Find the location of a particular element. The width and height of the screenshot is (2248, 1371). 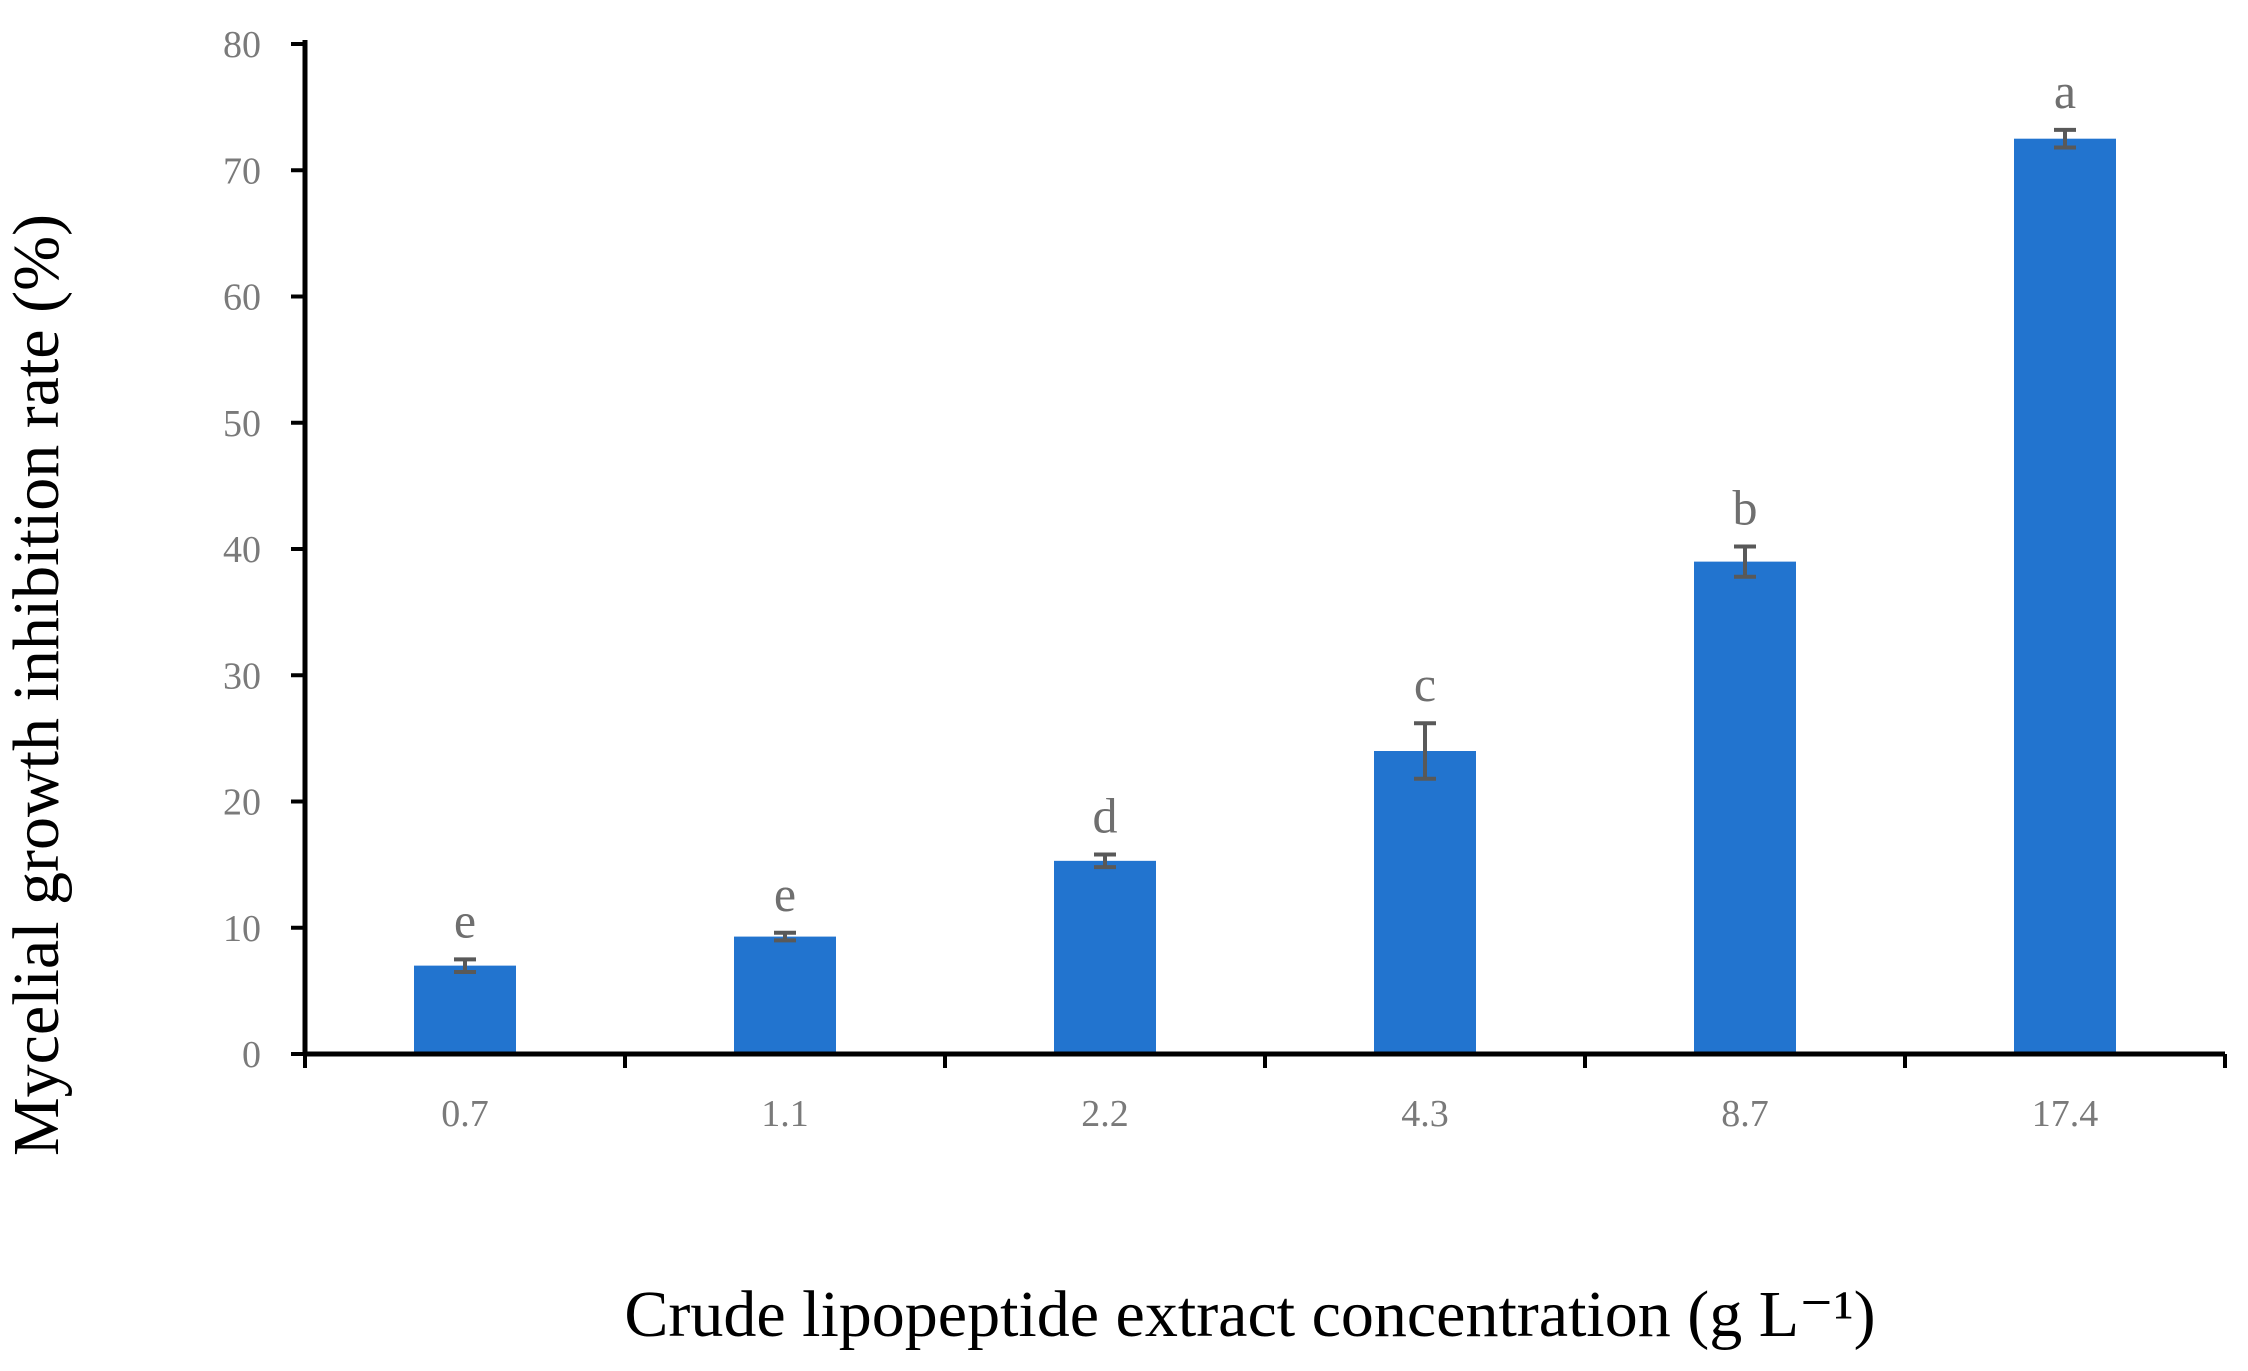

bar-8.7 is located at coordinates (1745, 807).